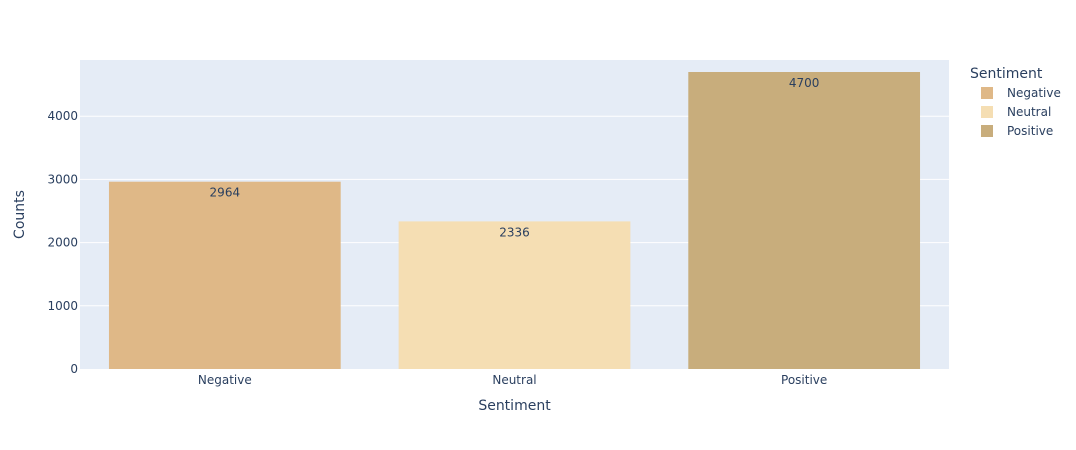  Describe the element at coordinates (1034, 93) in the screenshot. I see `legend-label: Negative` at that location.